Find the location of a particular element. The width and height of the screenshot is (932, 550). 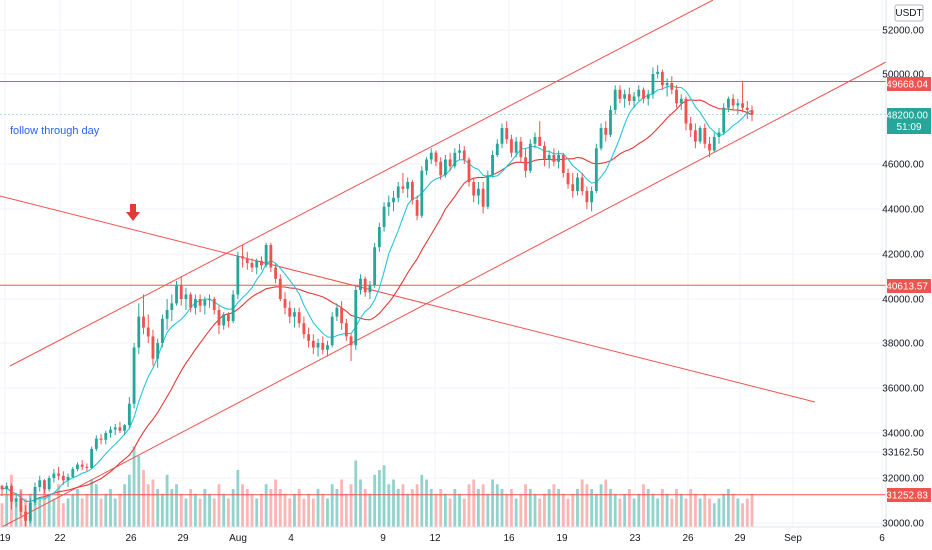

price-tag-support is located at coordinates (909, 286).